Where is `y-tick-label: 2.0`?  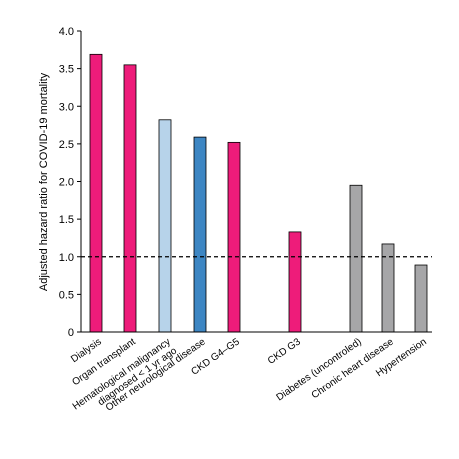 y-tick-label: 2.0 is located at coordinates (66, 183).